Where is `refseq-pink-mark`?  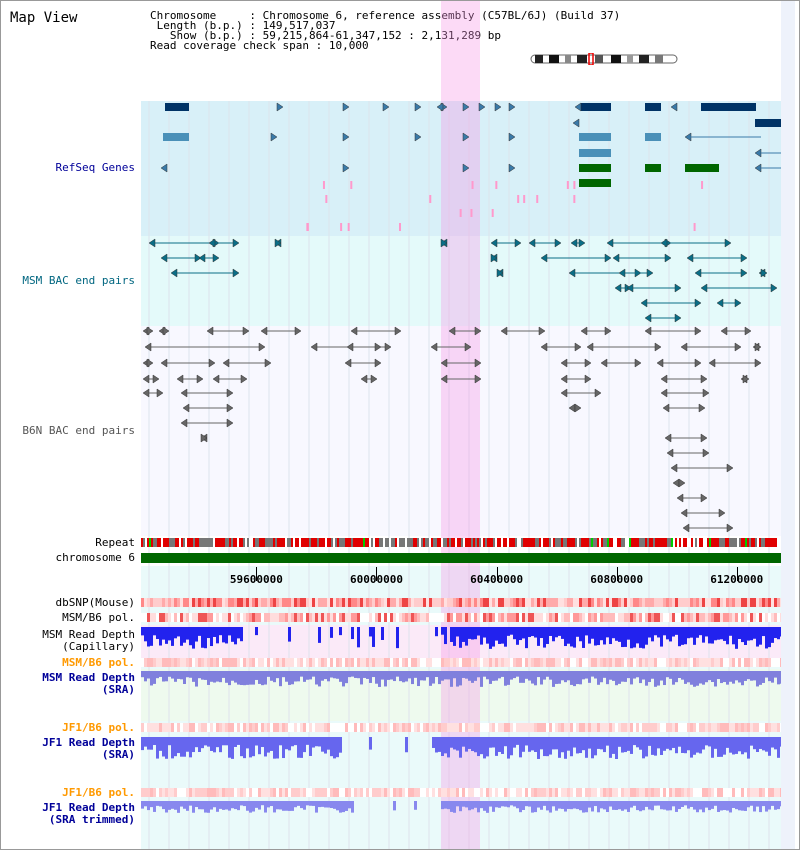 refseq-pink-mark is located at coordinates (323, 185).